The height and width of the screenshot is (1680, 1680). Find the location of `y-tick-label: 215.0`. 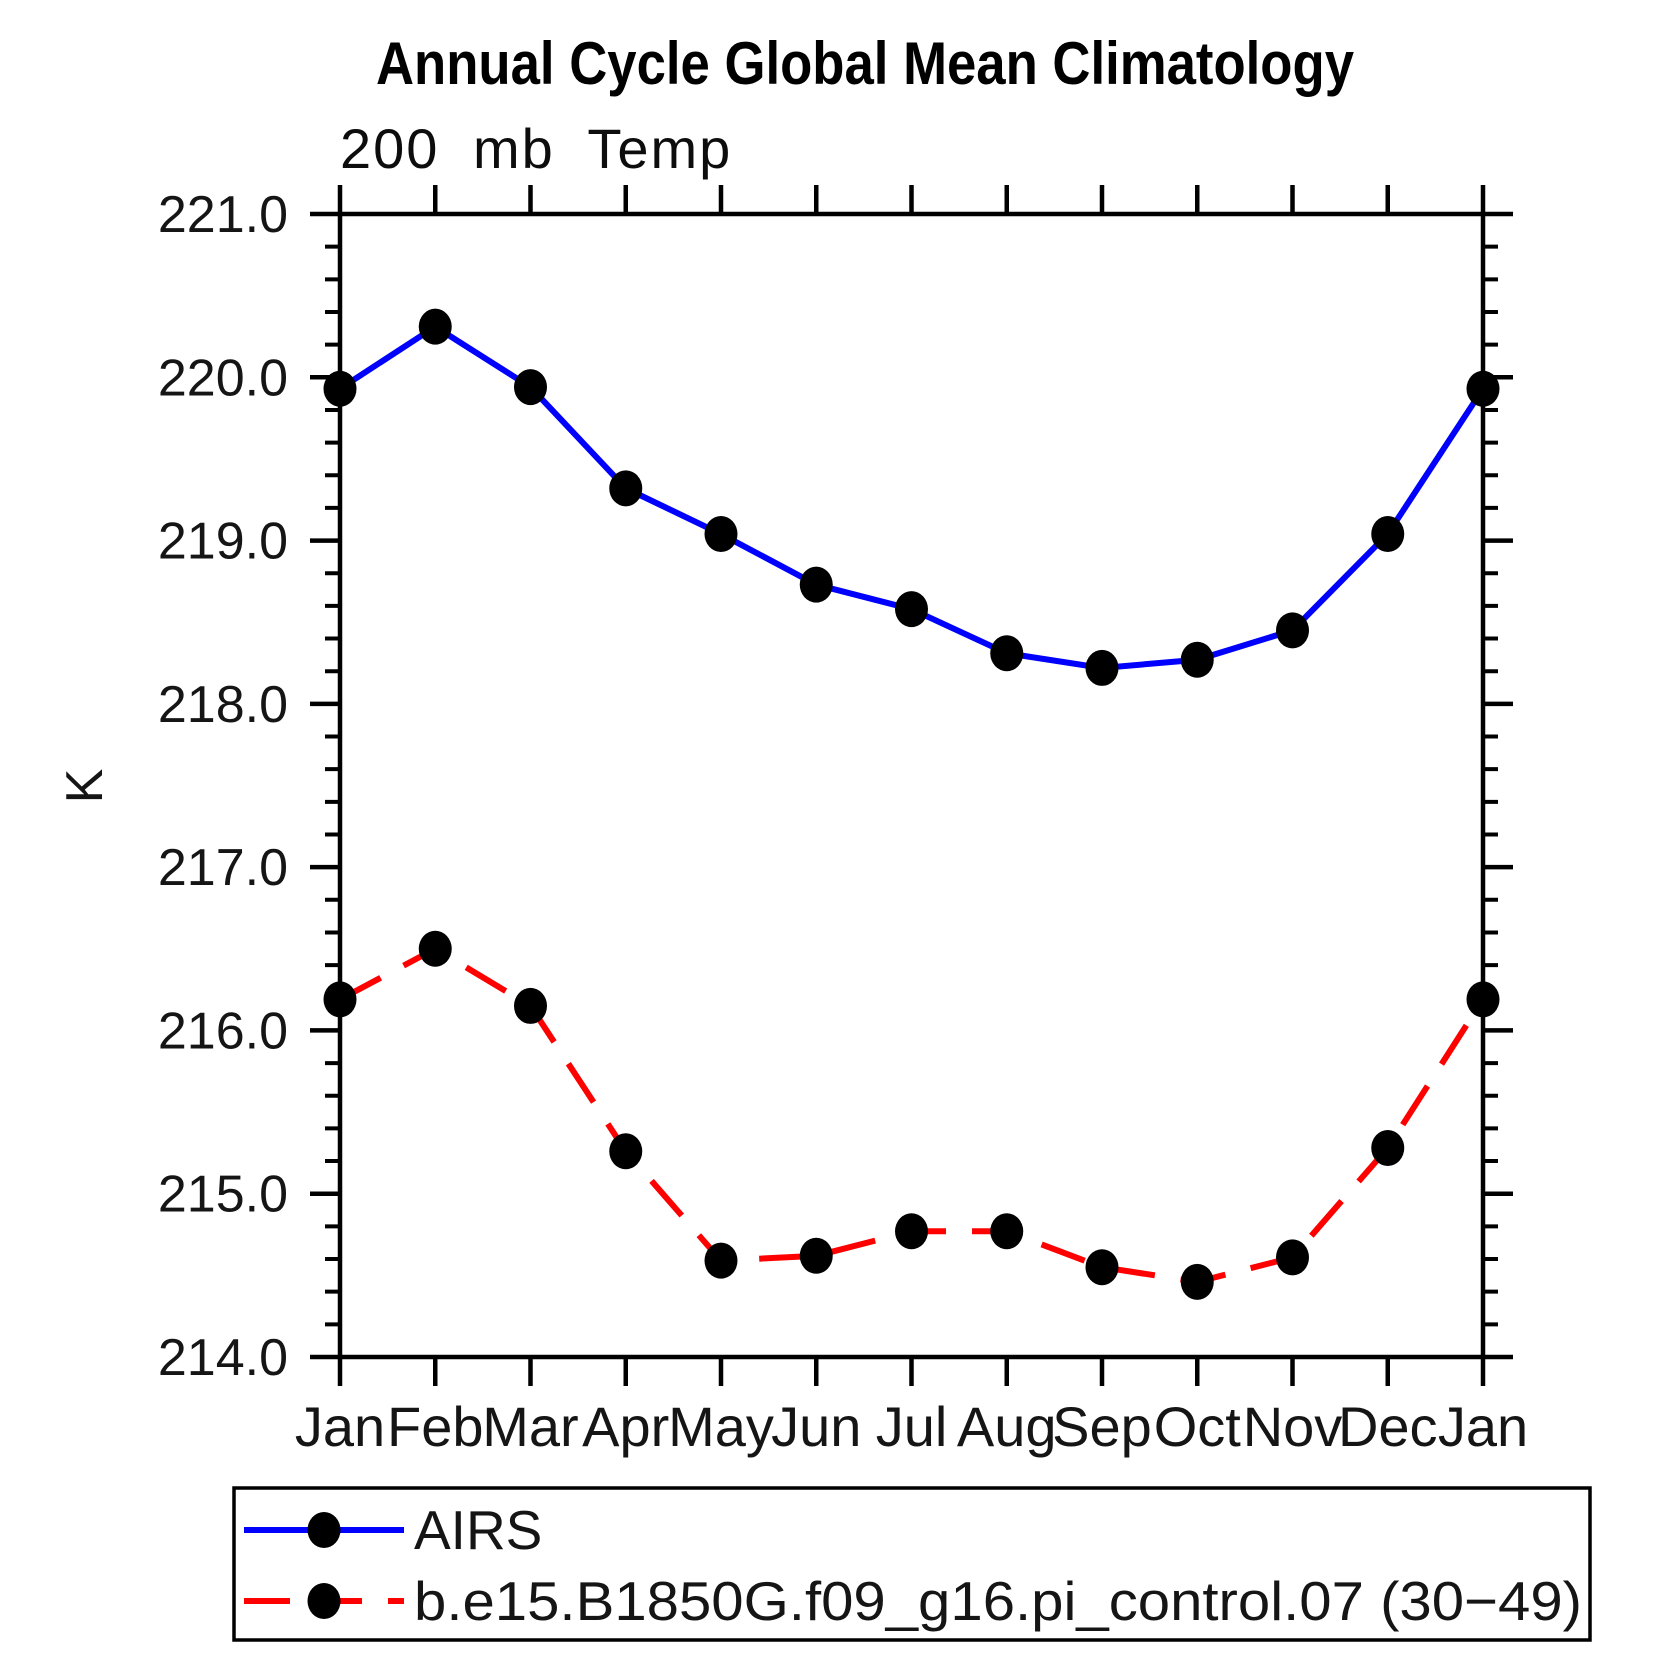

y-tick-label: 215.0 is located at coordinates (223, 1195).